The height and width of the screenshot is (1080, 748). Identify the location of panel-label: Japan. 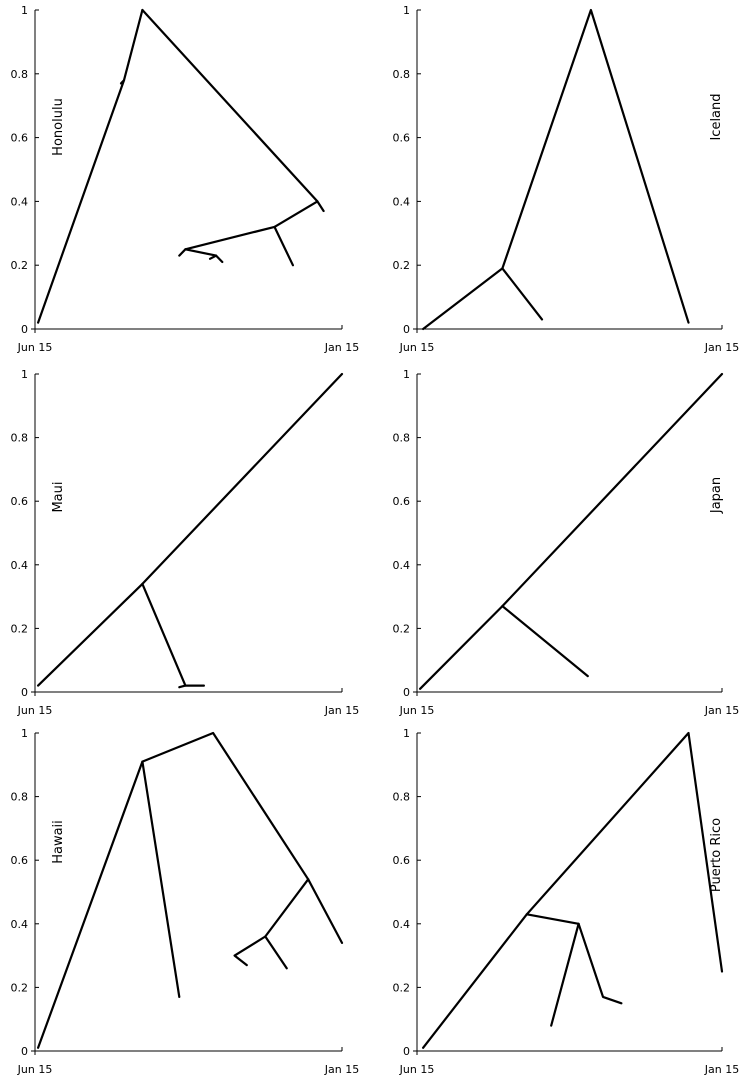
(716, 495).